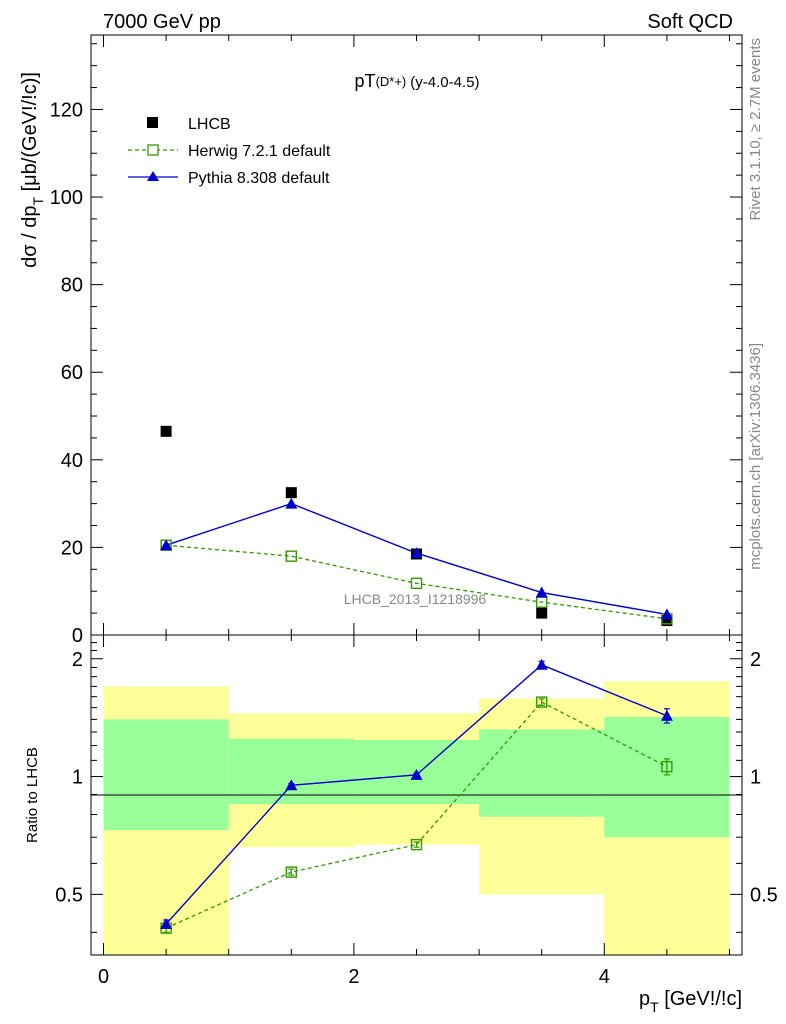 The image size is (786, 1024). I want to click on main-ytick-label: 20, so click(72, 548).